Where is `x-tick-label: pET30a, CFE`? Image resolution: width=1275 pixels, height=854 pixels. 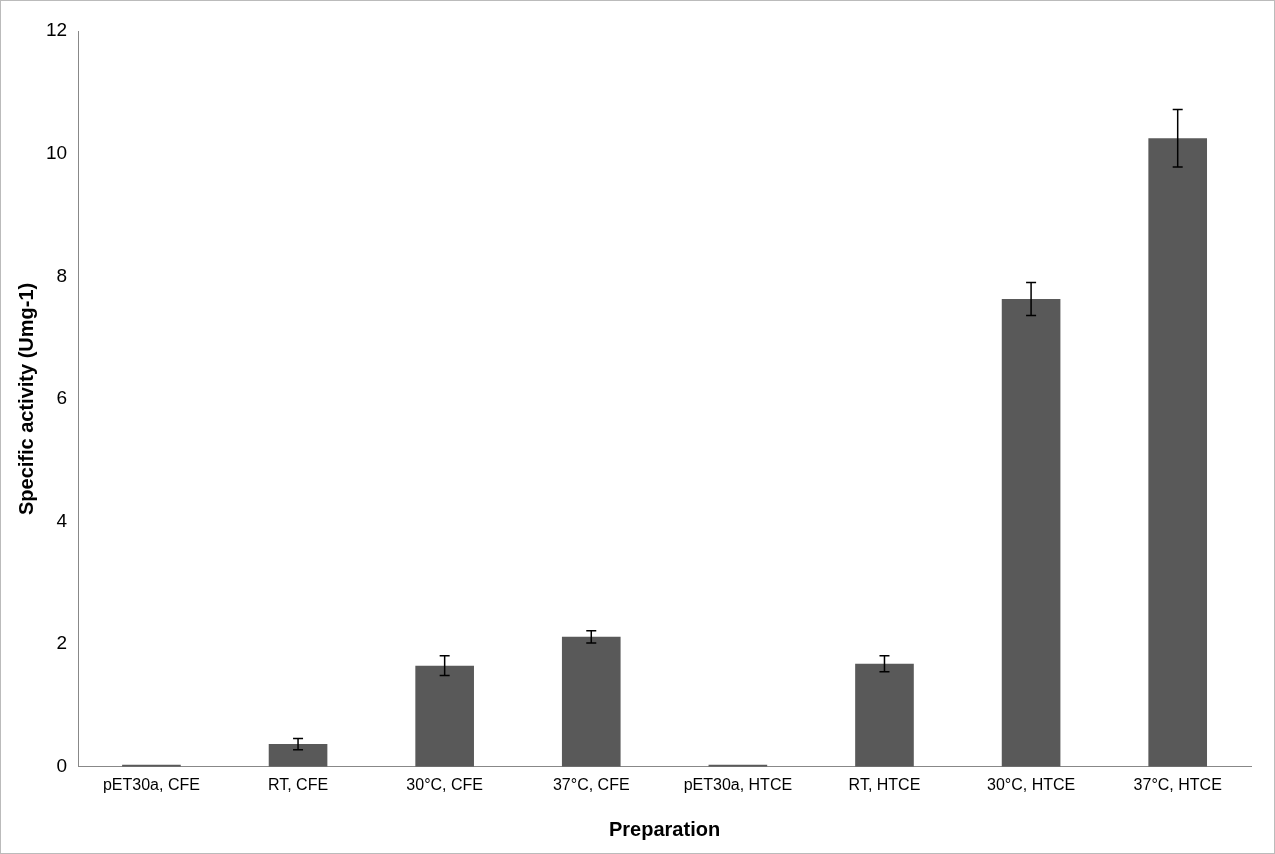
x-tick-label: pET30a, CFE is located at coordinates (151, 784).